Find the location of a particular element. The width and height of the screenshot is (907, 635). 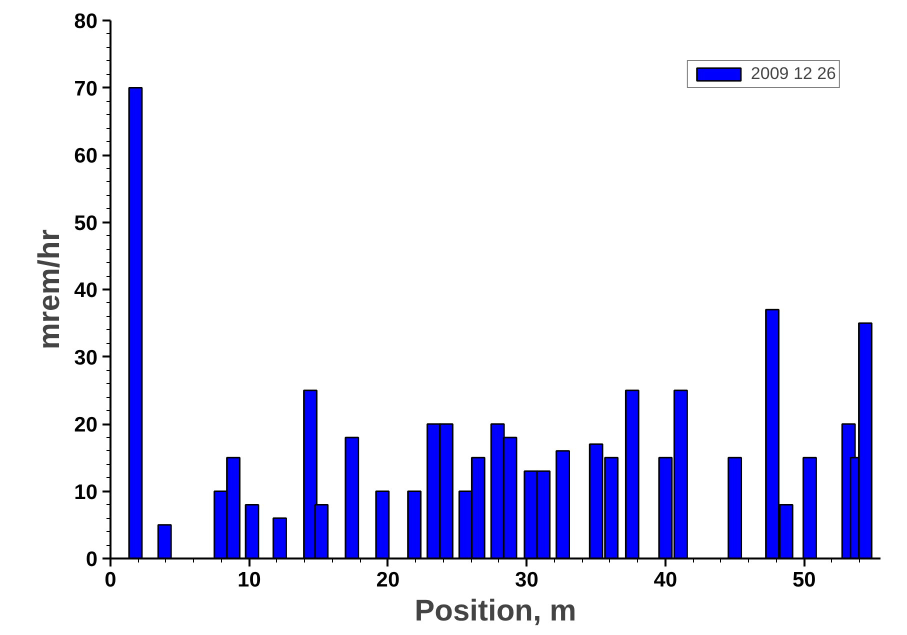

x-tick-label: 10 is located at coordinates (249, 580).